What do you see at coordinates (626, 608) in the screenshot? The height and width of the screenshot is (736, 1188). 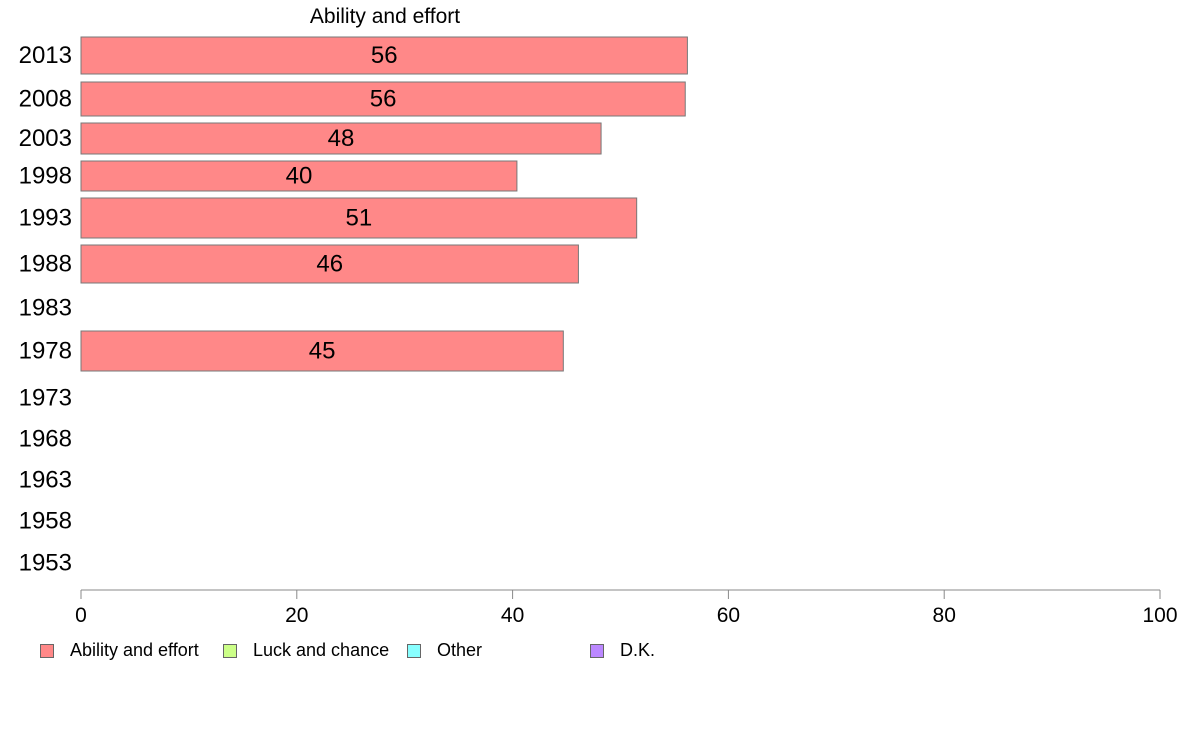 I see `x-axis: 0 20 40 60 80 100` at bounding box center [626, 608].